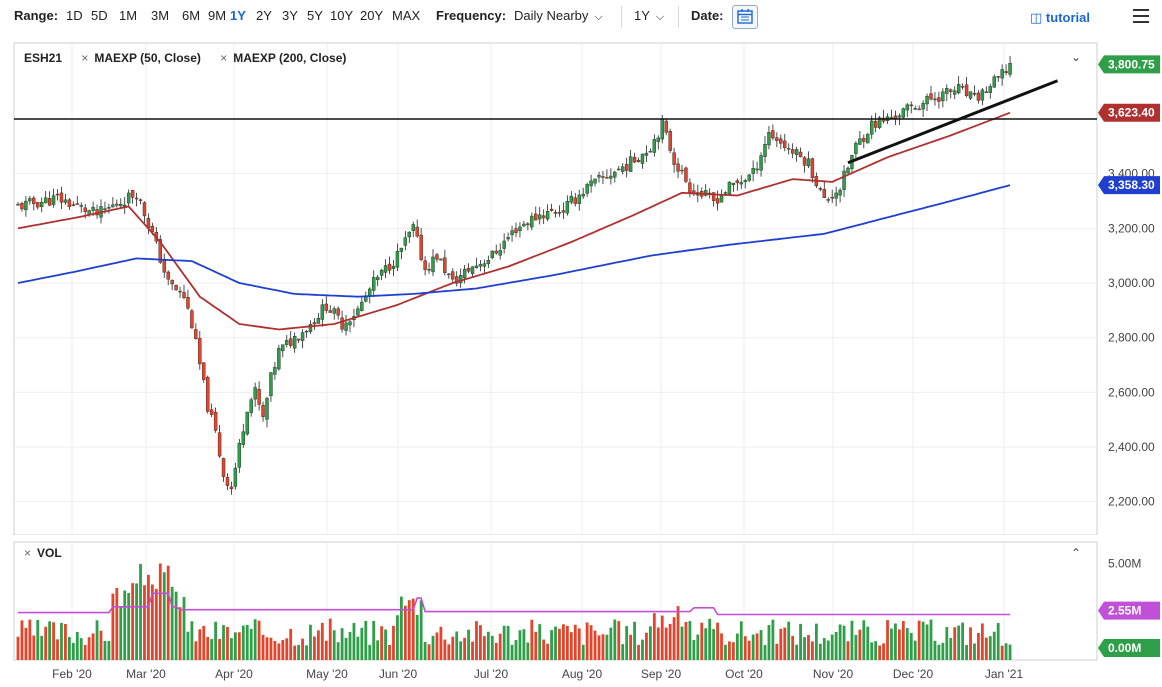 This screenshot has height=687, width=1162. I want to click on collapse-price-panel-button: ⌄, so click(1076, 57).